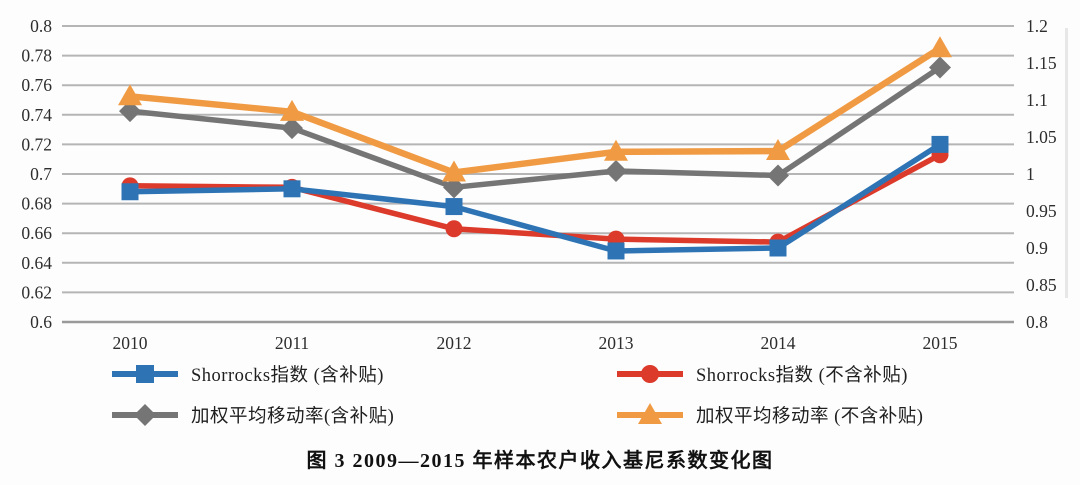  Describe the element at coordinates (36, 233) in the screenshot. I see `y-axis-left-tick: 0.66` at that location.